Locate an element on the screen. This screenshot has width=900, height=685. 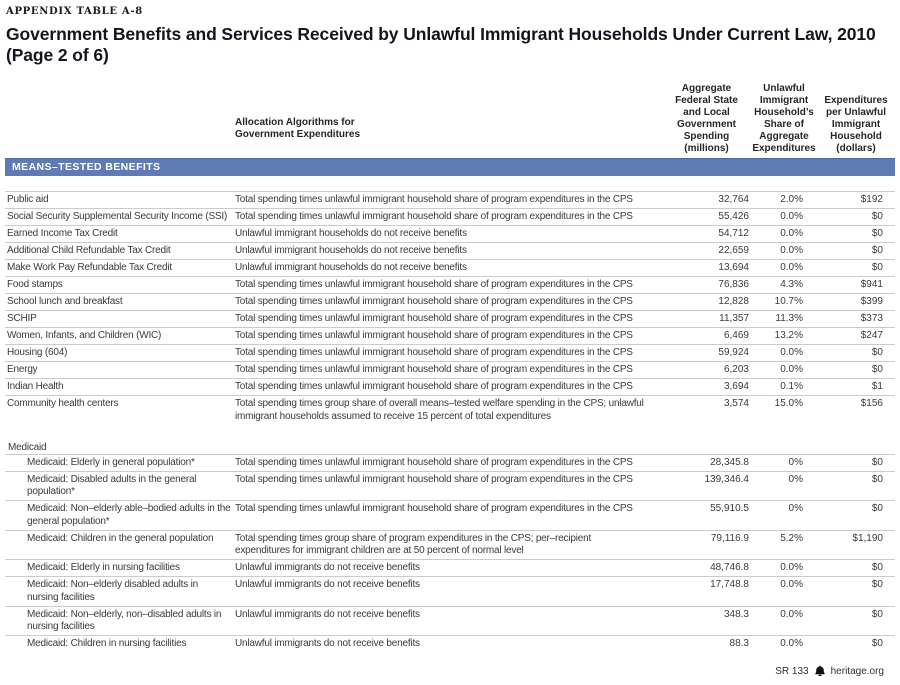
row-spending: 54,712 is located at coordinates (733, 233).